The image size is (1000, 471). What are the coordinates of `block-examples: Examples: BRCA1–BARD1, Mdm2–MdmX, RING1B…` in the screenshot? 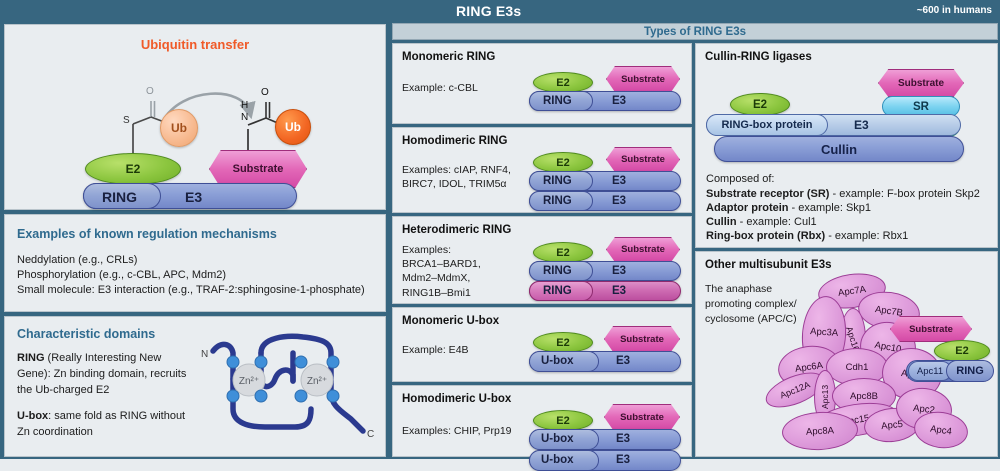 It's located at (441, 271).